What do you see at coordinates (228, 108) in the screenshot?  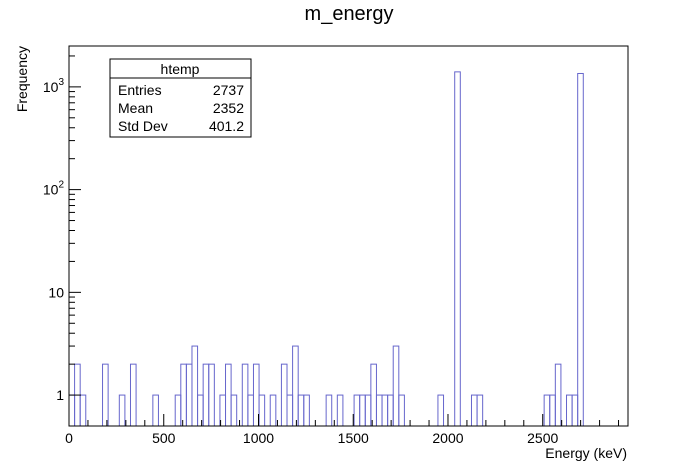 I see `stats-mean-value: 2352` at bounding box center [228, 108].